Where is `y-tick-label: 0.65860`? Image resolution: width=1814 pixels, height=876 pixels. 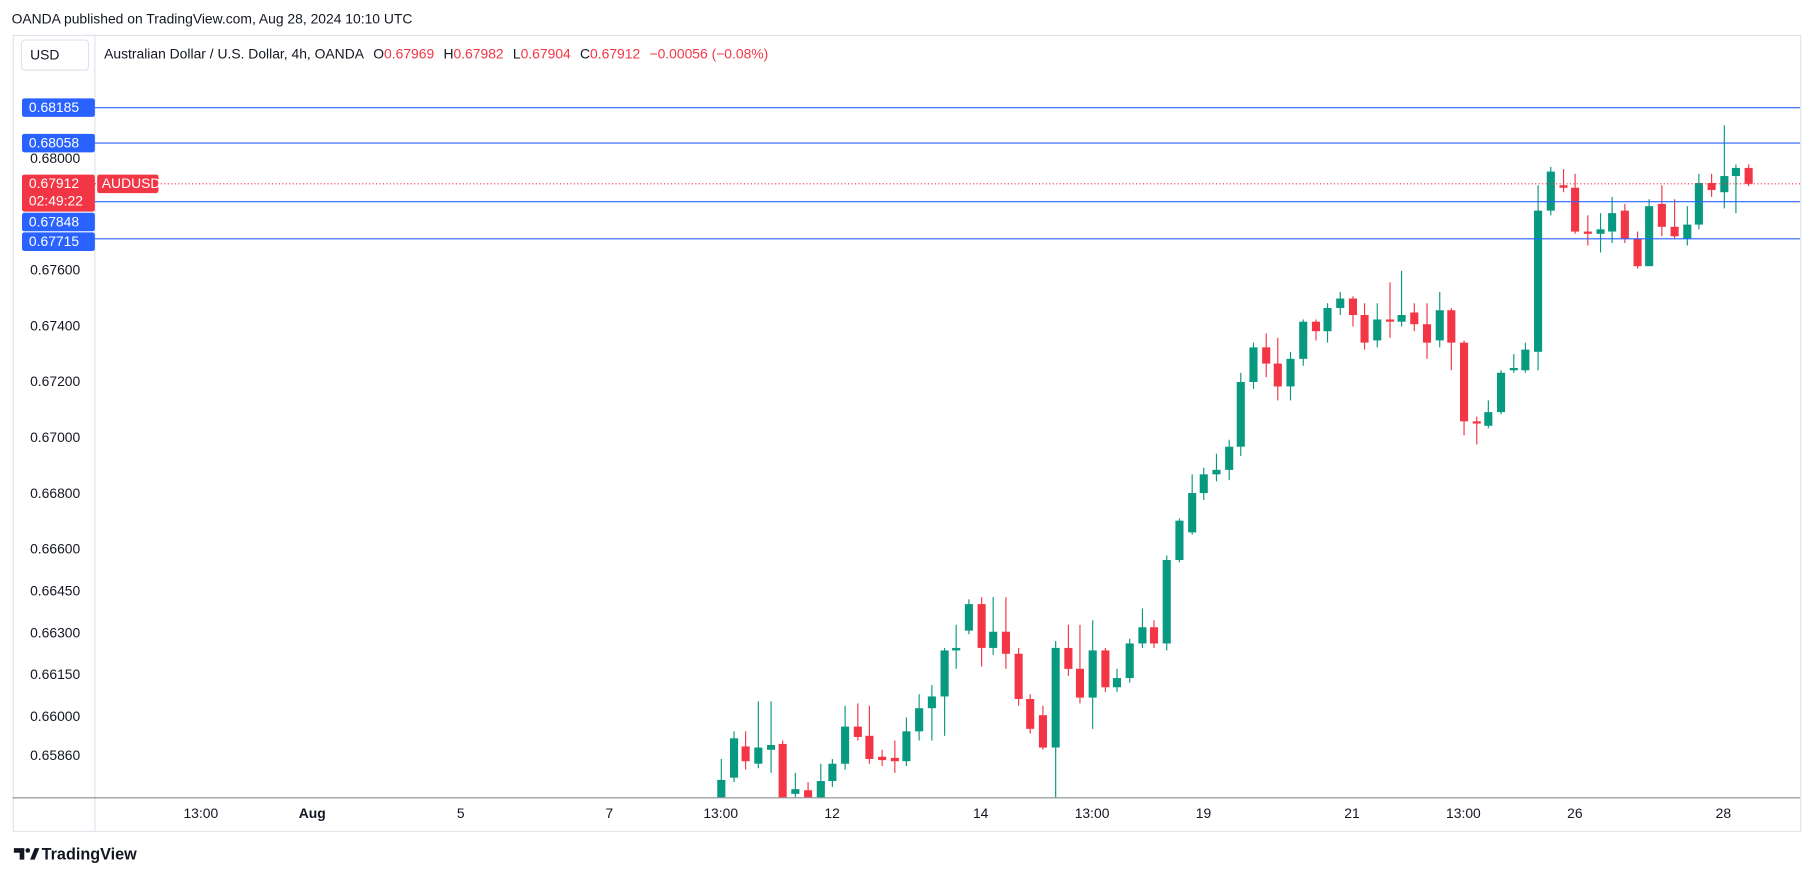 y-tick-label: 0.65860 is located at coordinates (55, 755).